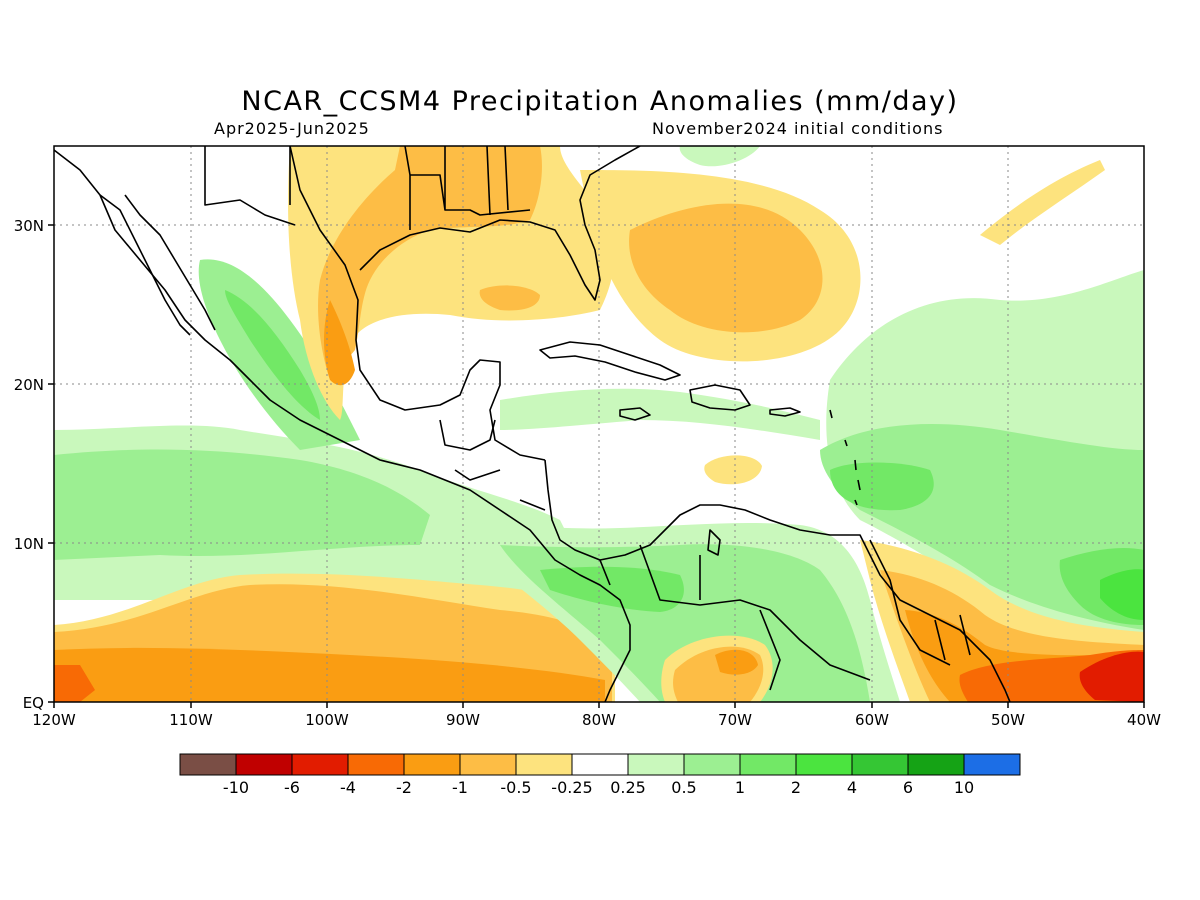 This screenshot has height=900, width=1200. What do you see at coordinates (33, 703) in the screenshot?
I see `y-tick-label: EQ` at bounding box center [33, 703].